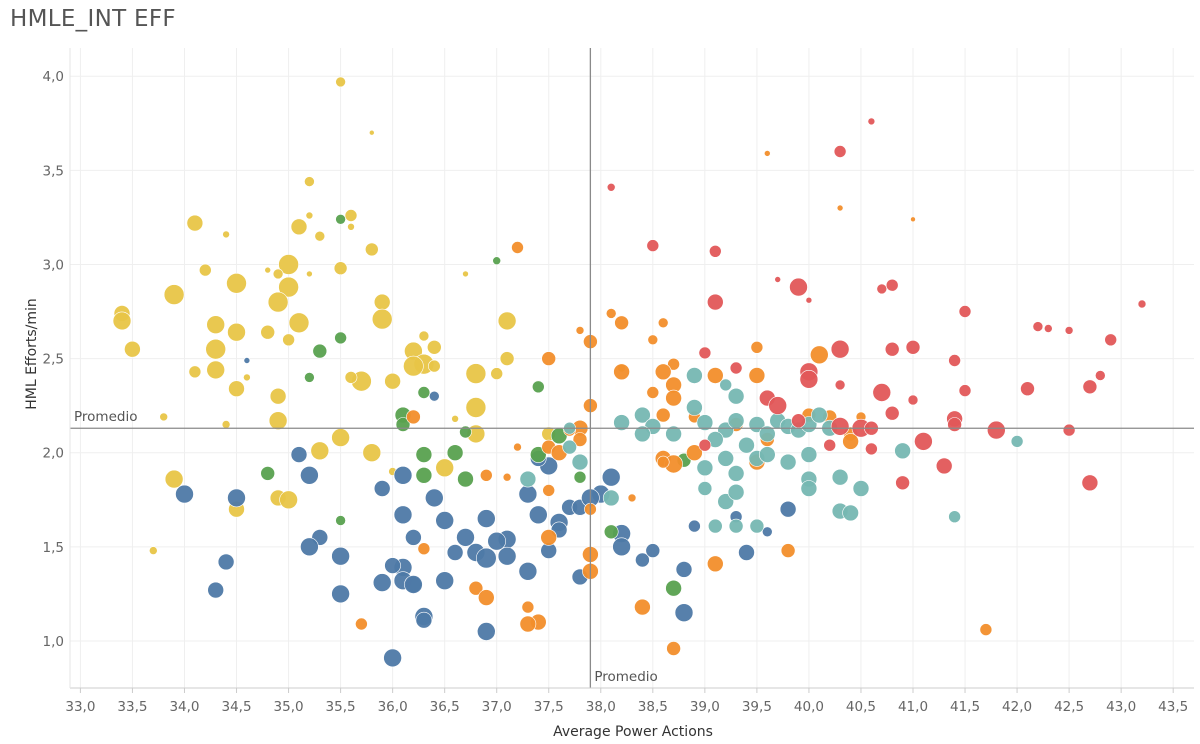  What do you see at coordinates (1121, 707) in the screenshot?
I see `x-tick-label: 43,0` at bounding box center [1121, 707].